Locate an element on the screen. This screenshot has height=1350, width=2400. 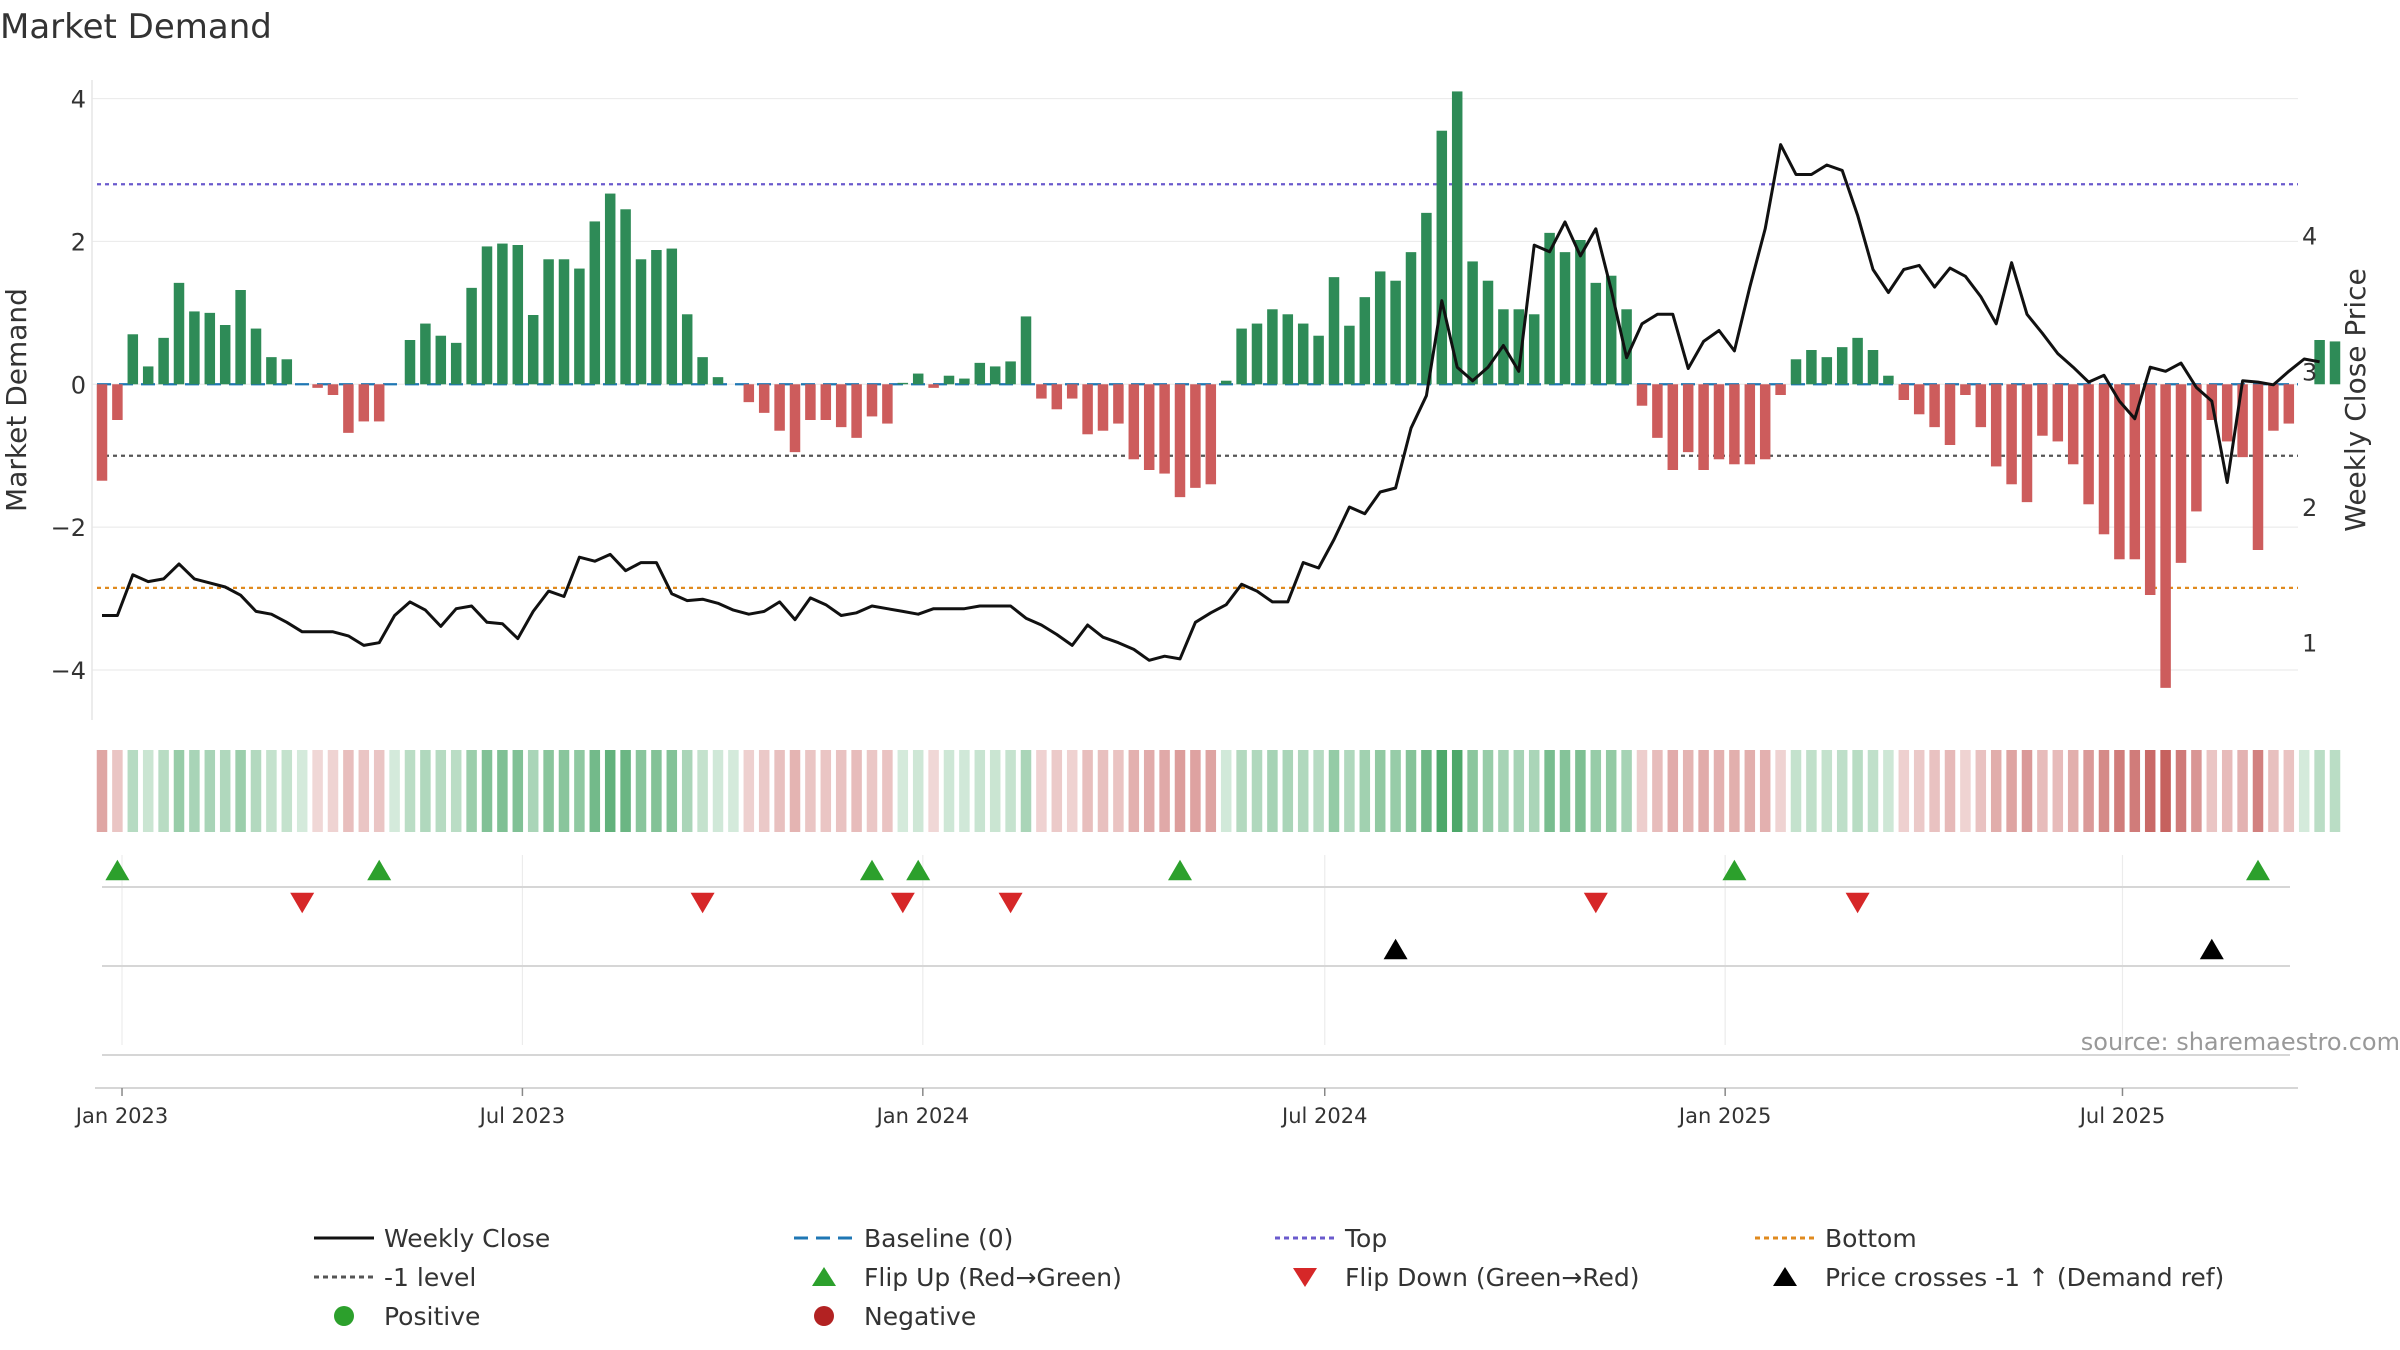
legend-label: Top is located at coordinates (1365, 1238).